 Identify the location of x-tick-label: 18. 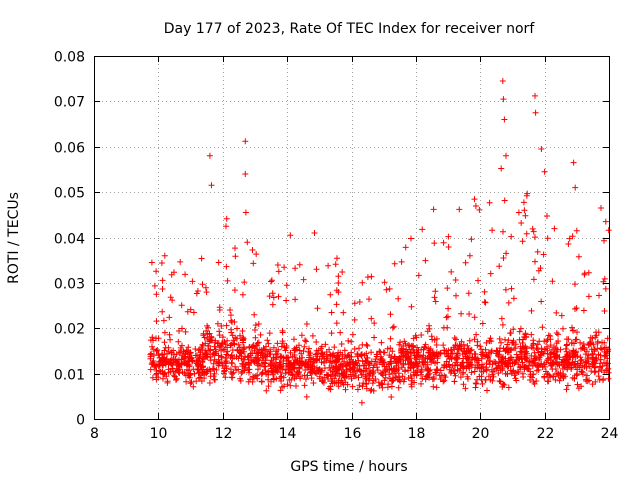
(417, 434).